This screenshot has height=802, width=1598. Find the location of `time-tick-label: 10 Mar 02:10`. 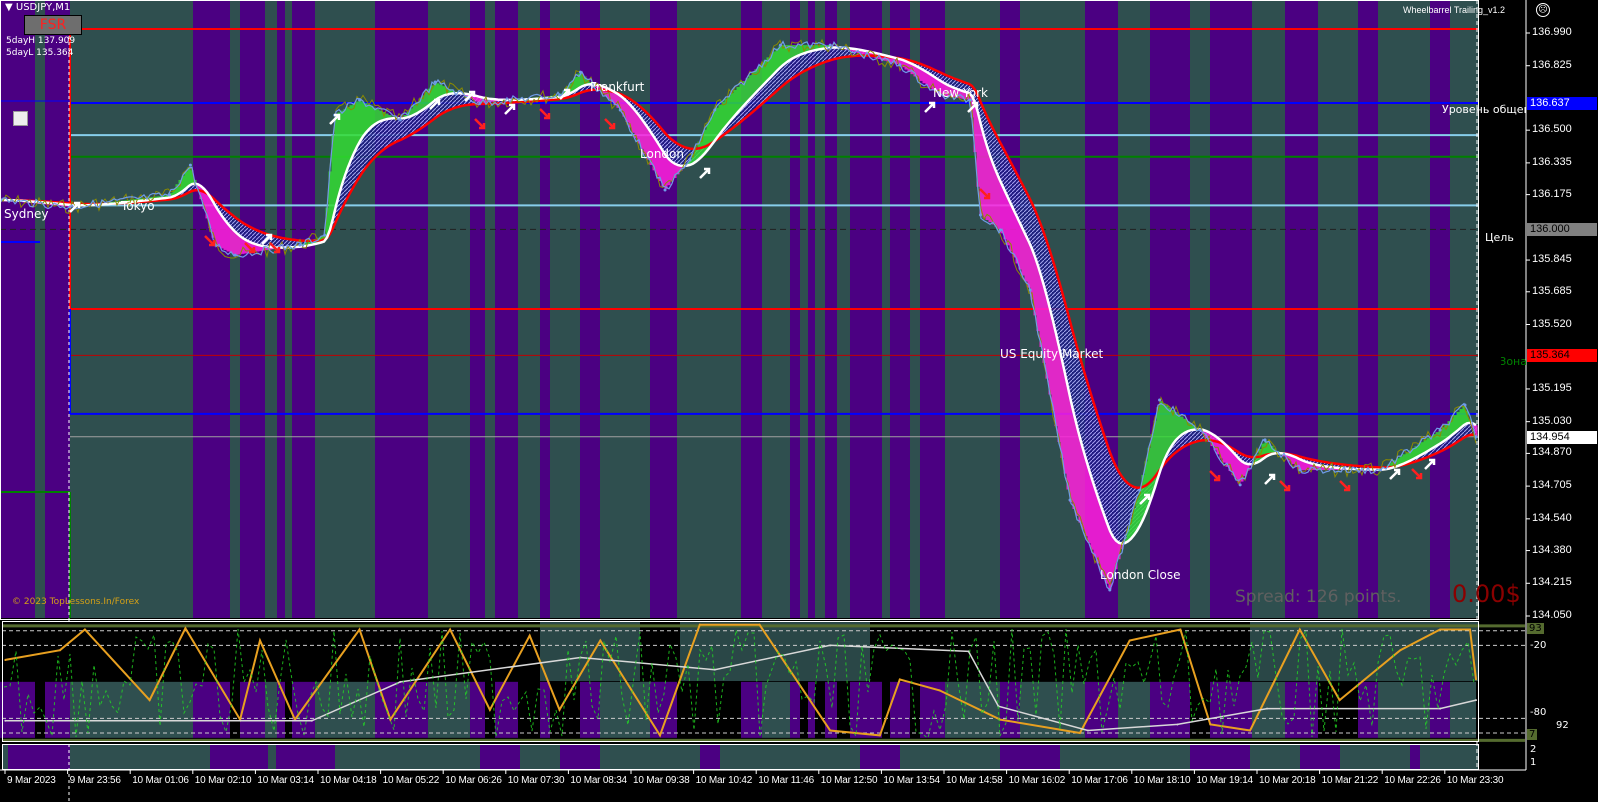

time-tick-label: 10 Mar 02:10 is located at coordinates (223, 780).